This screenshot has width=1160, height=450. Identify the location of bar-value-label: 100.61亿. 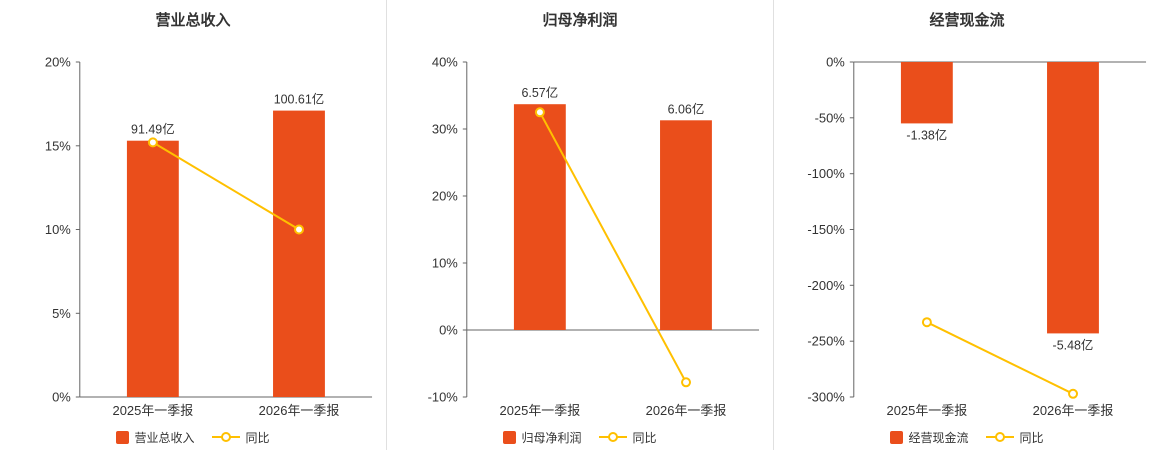
(299, 99).